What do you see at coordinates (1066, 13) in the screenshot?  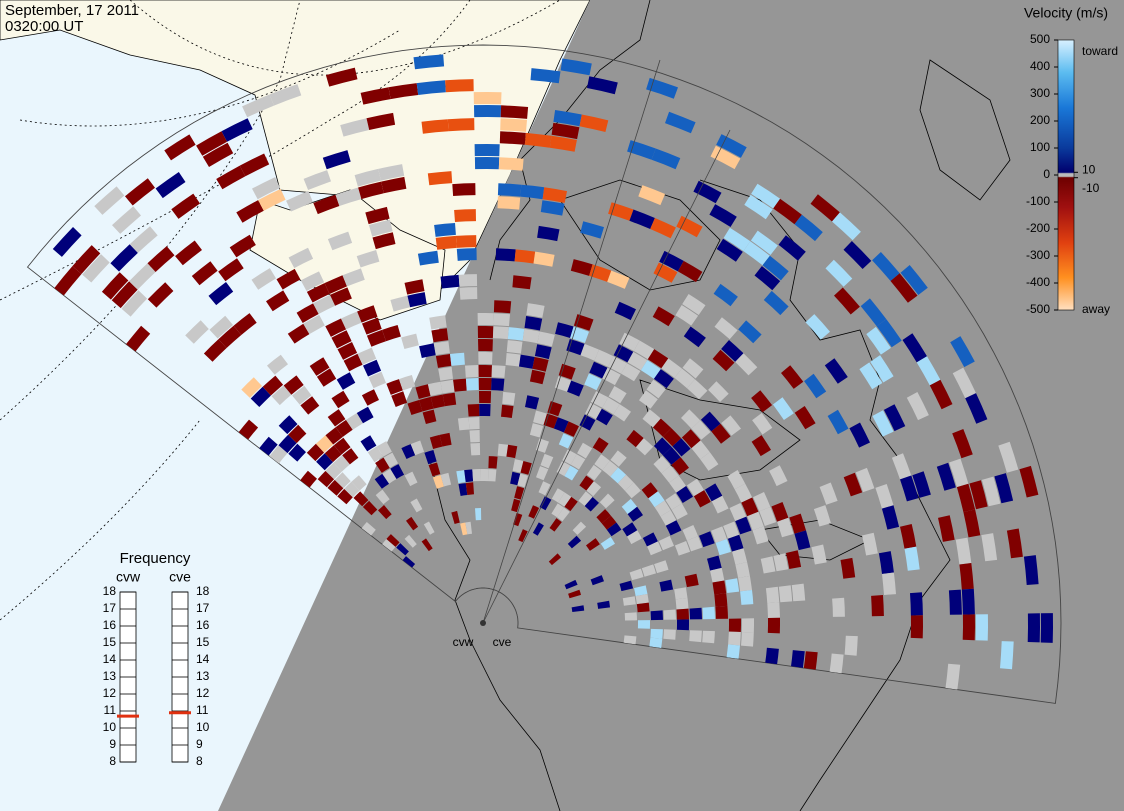 I see `colorbar-title: Velocity (m/s)` at bounding box center [1066, 13].